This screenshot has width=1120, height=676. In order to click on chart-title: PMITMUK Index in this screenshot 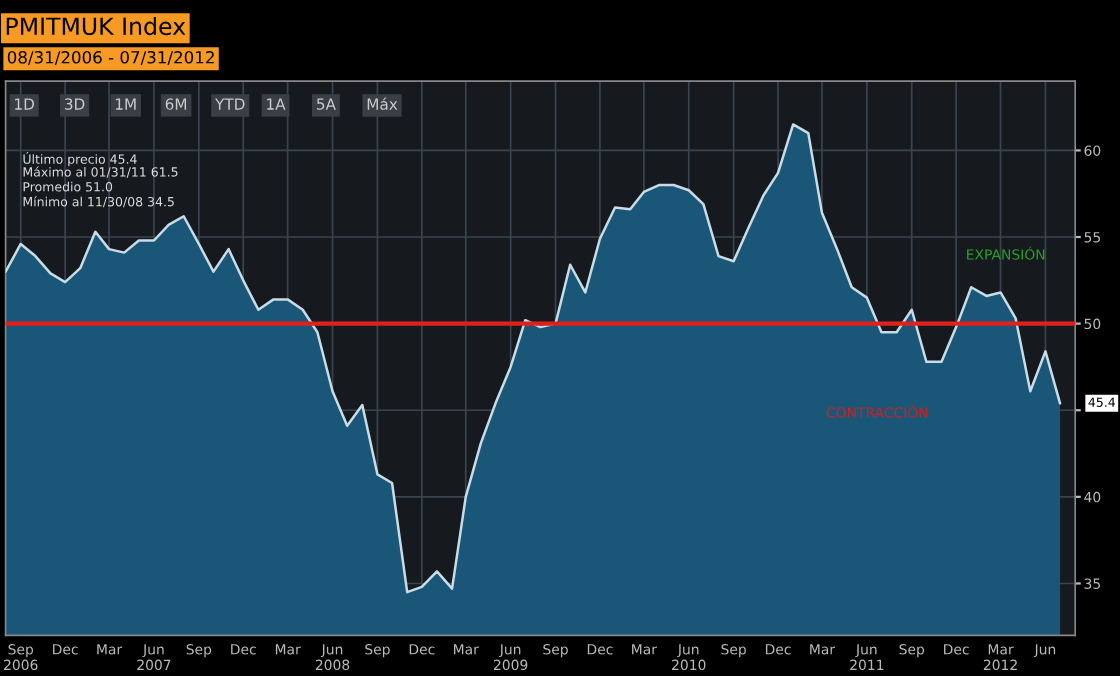, I will do `click(96, 26)`.